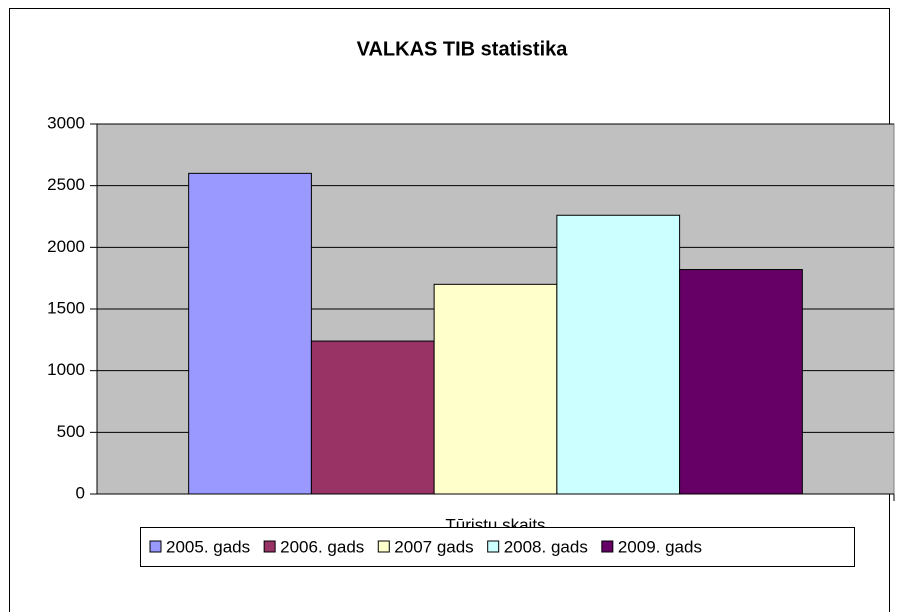  What do you see at coordinates (322, 546) in the screenshot?
I see `legend-label: 2006. gads` at bounding box center [322, 546].